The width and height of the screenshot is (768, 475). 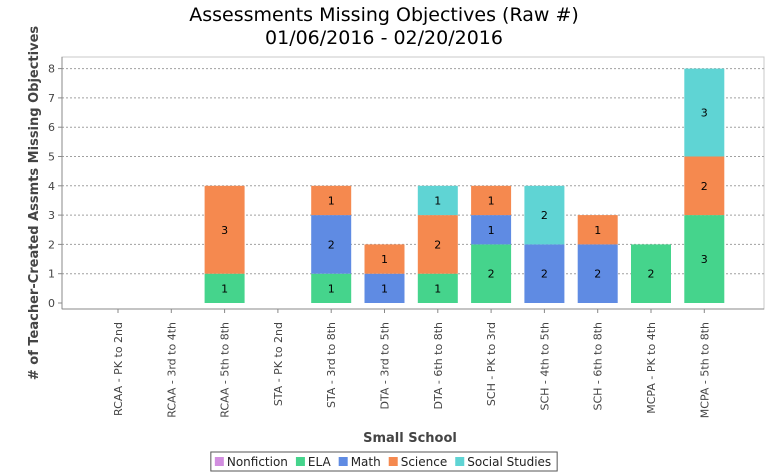 I want to click on legend: Nonfiction ELA Math Science Social Studies, so click(x=384, y=461).